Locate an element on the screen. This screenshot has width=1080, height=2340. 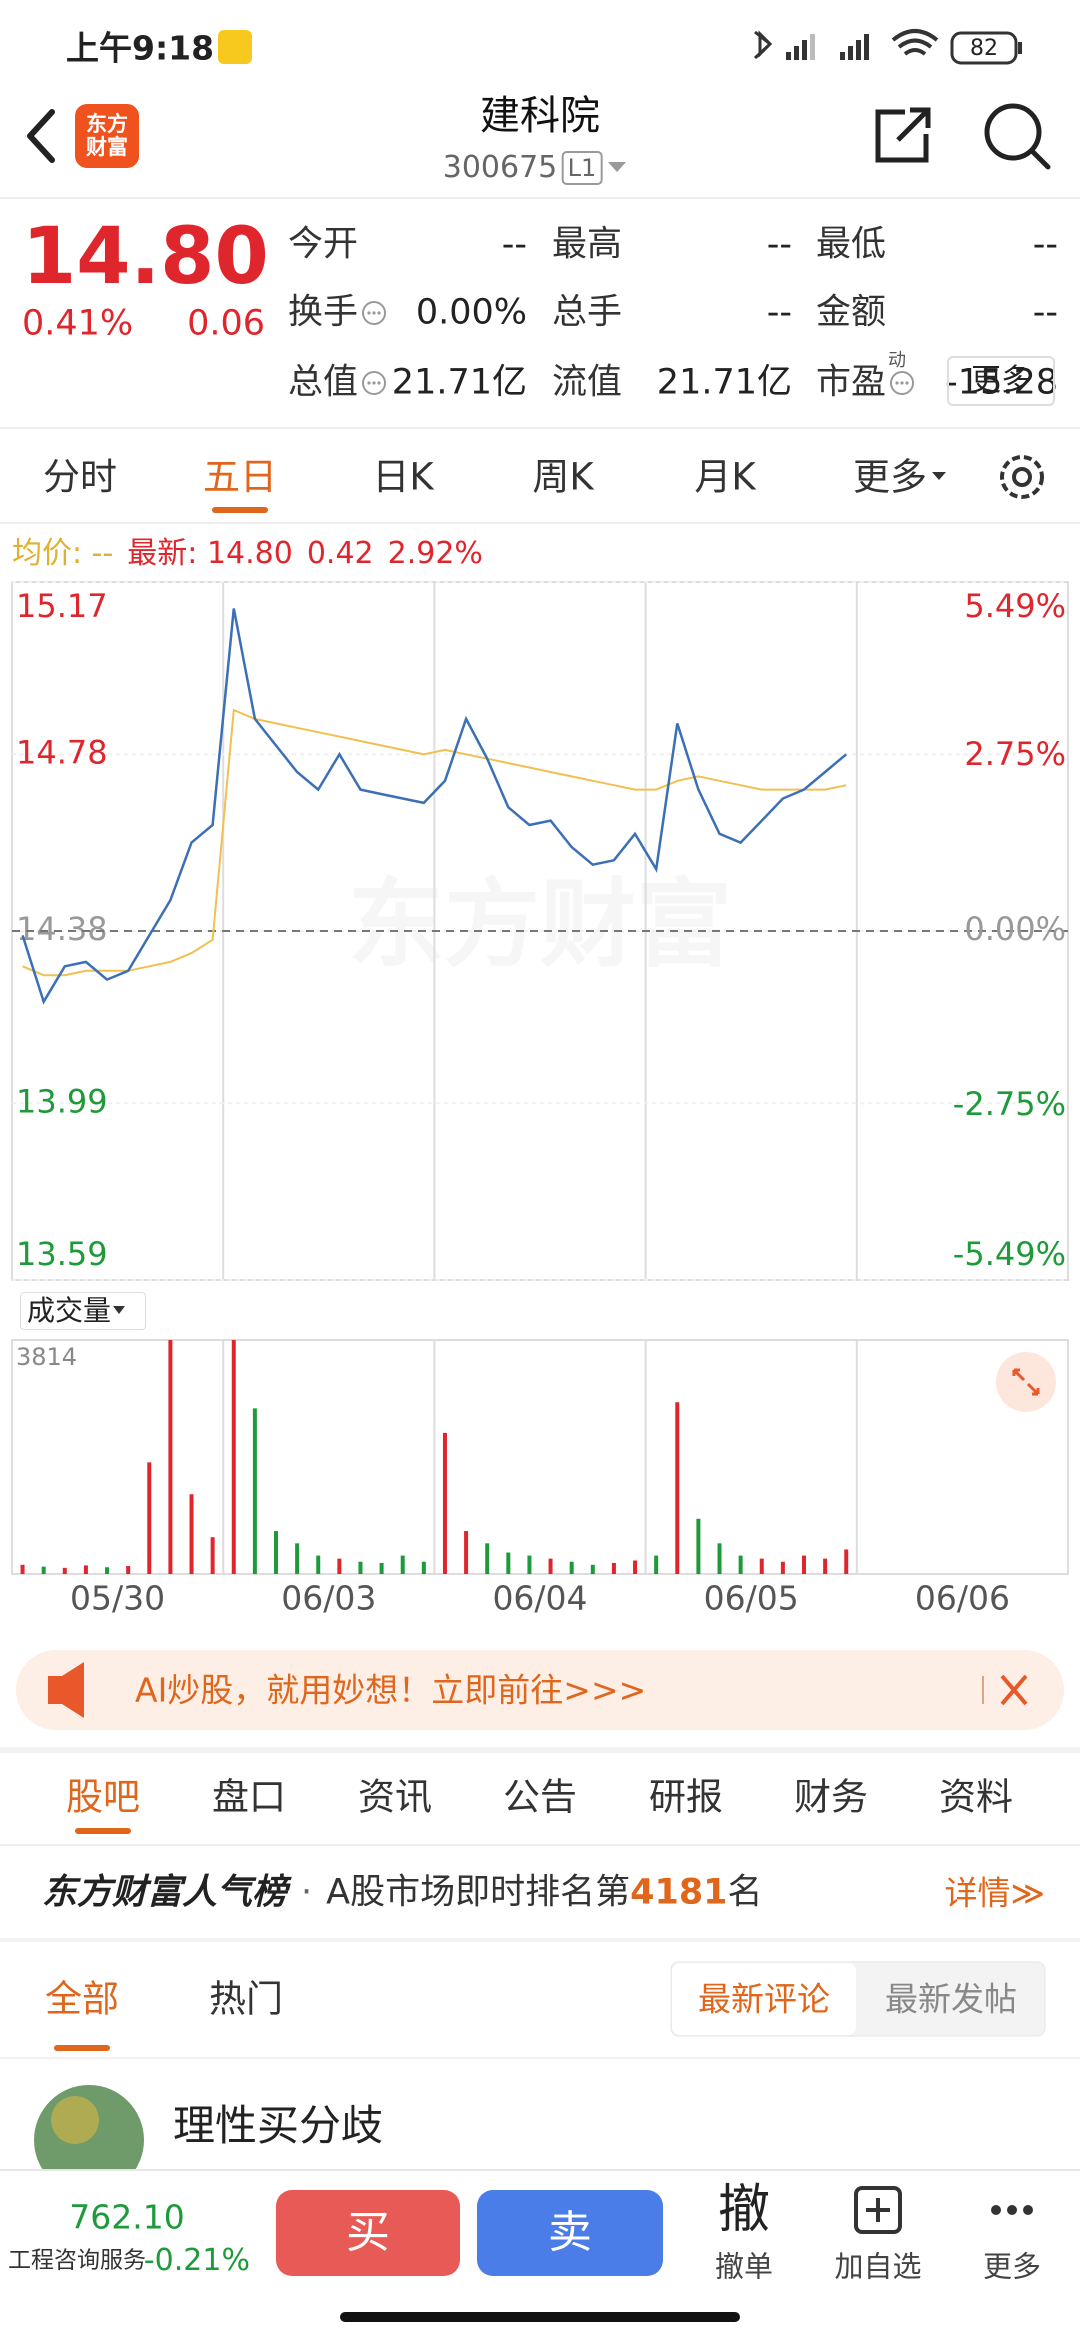
battery-tip is located at coordinates (1020, 48).